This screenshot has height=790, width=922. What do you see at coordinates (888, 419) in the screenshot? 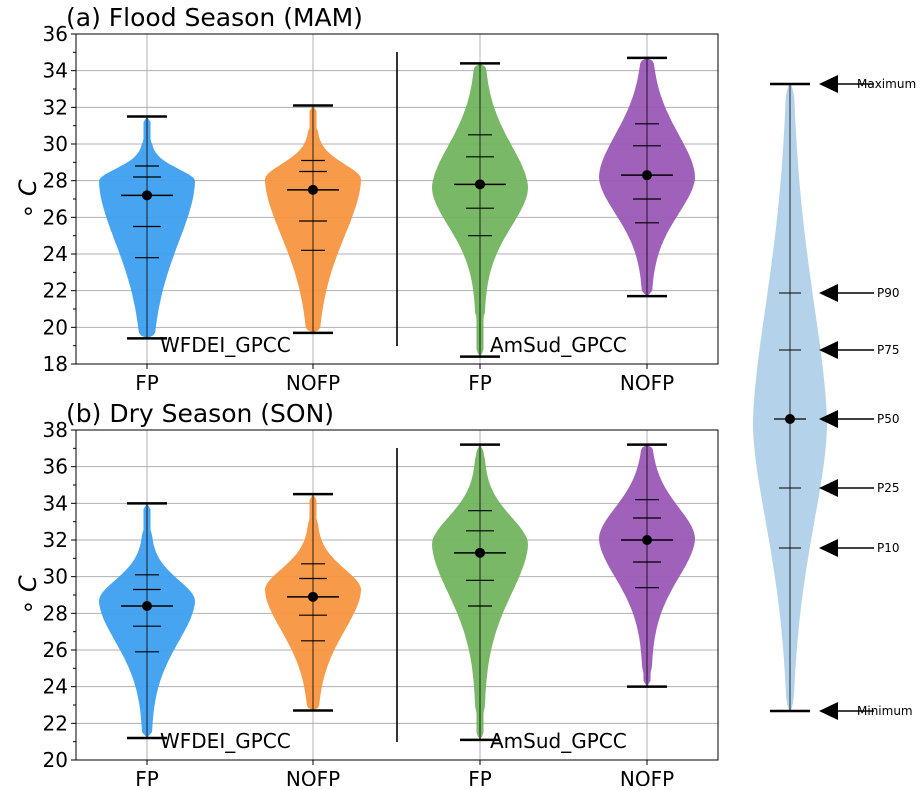
I see `legend-label: P50` at bounding box center [888, 419].